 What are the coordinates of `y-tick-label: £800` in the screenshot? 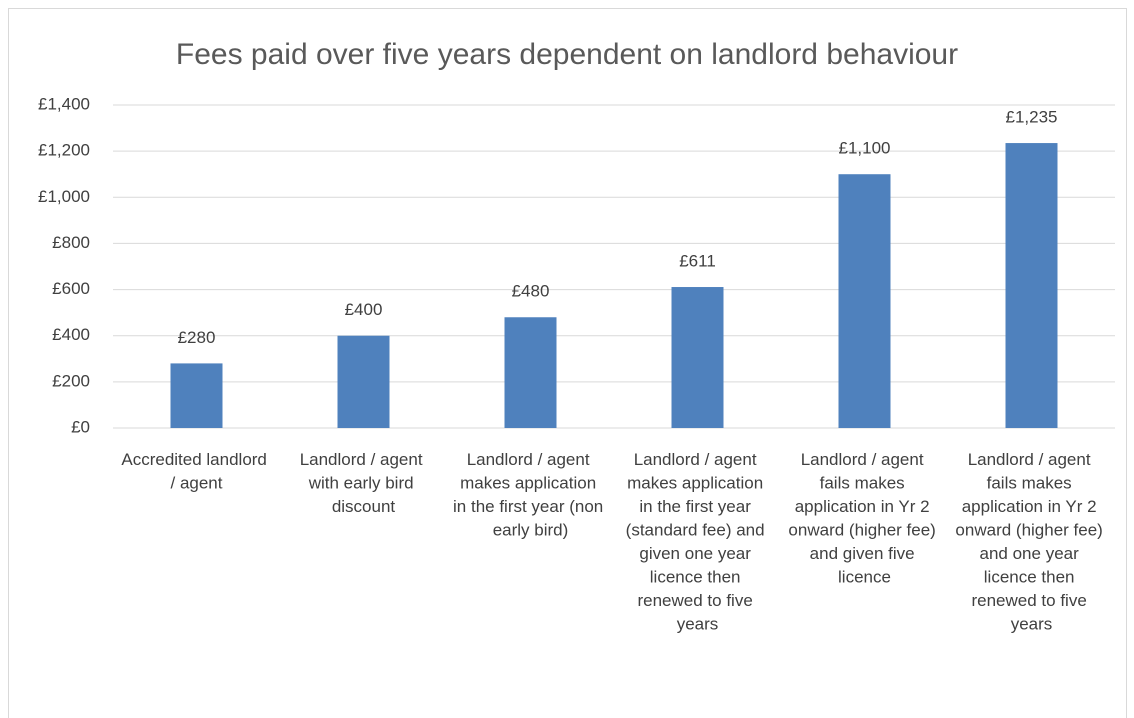 It's located at (71, 242).